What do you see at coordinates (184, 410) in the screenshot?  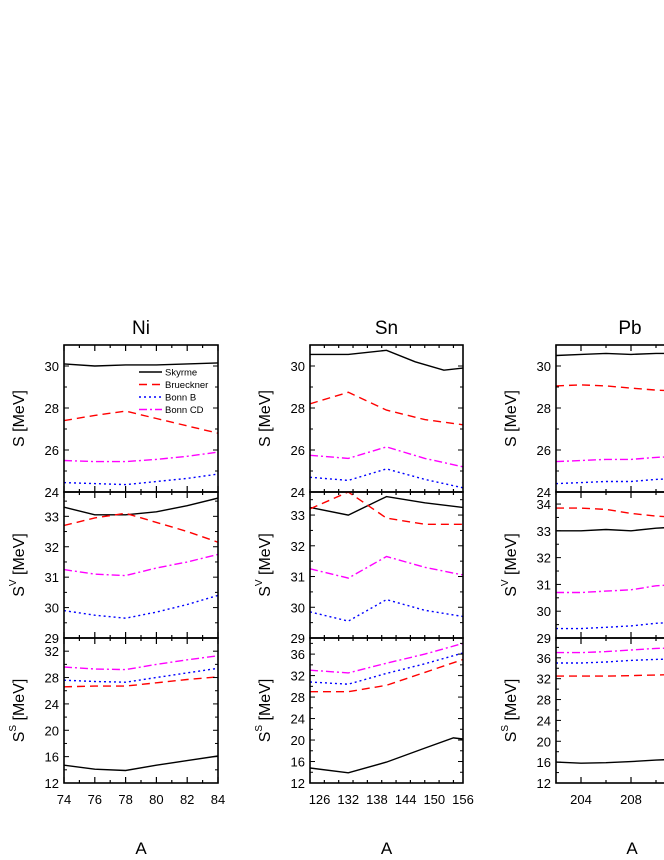 I see `legend-label: Bonn CD` at bounding box center [184, 410].